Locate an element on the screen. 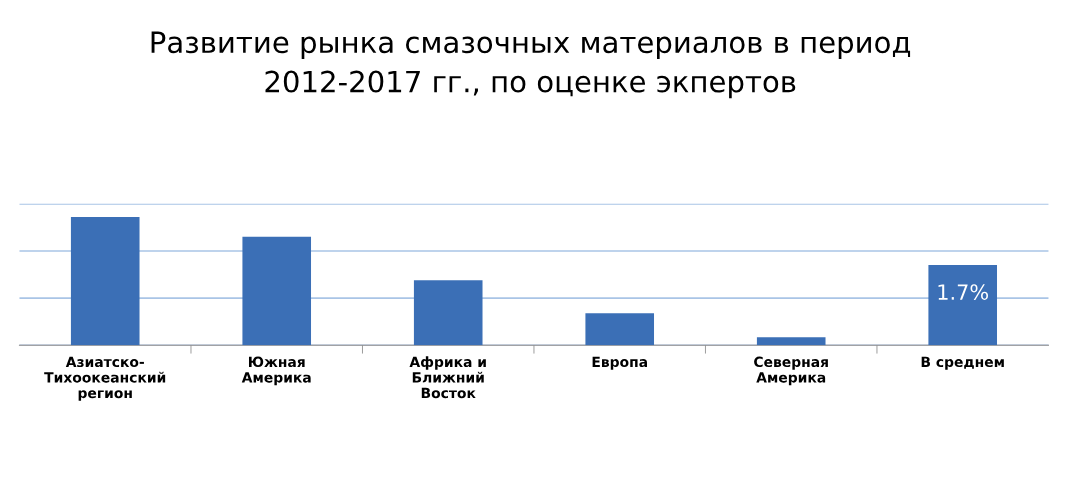  x-tick-label: Африка и Ближний Восток is located at coordinates (447, 377).